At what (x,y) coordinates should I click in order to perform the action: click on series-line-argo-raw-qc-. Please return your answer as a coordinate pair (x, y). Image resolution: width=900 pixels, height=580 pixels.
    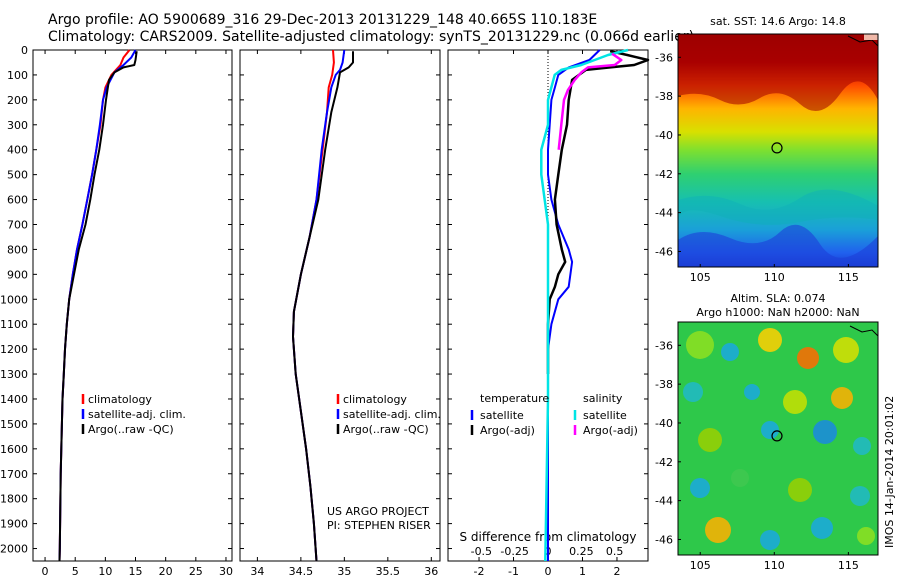
    Looking at the image, I should click on (323, 306).